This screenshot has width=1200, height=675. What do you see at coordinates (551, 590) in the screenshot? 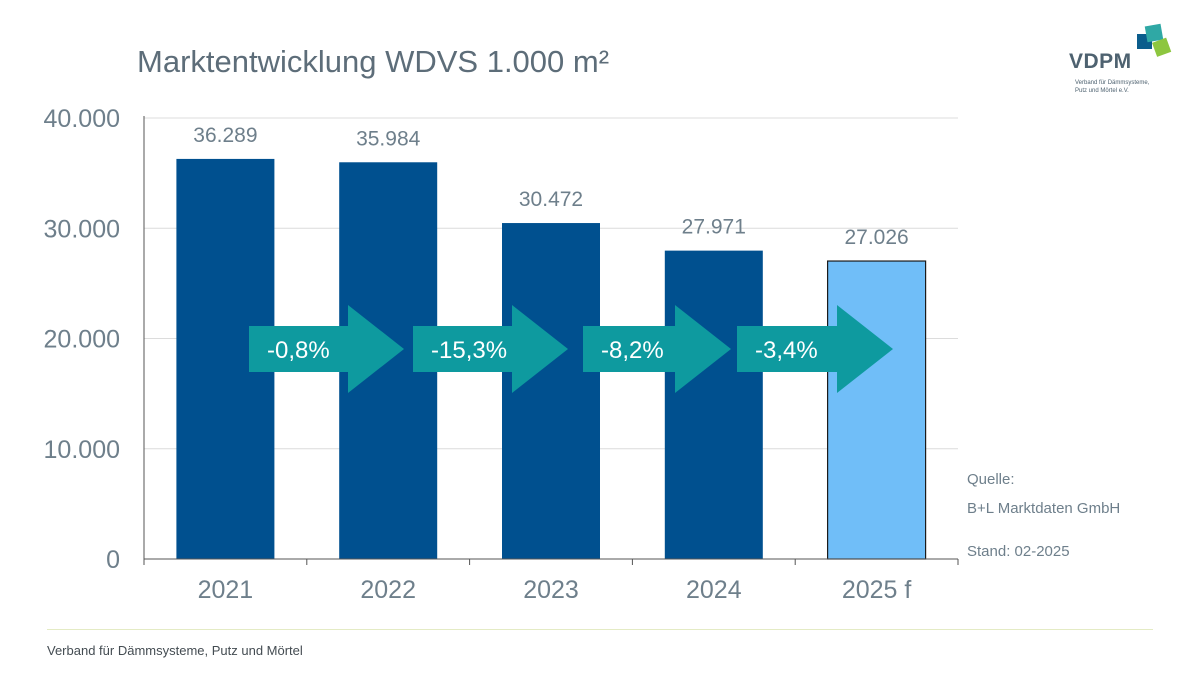
I see `x-tick-label: 2023` at bounding box center [551, 590].